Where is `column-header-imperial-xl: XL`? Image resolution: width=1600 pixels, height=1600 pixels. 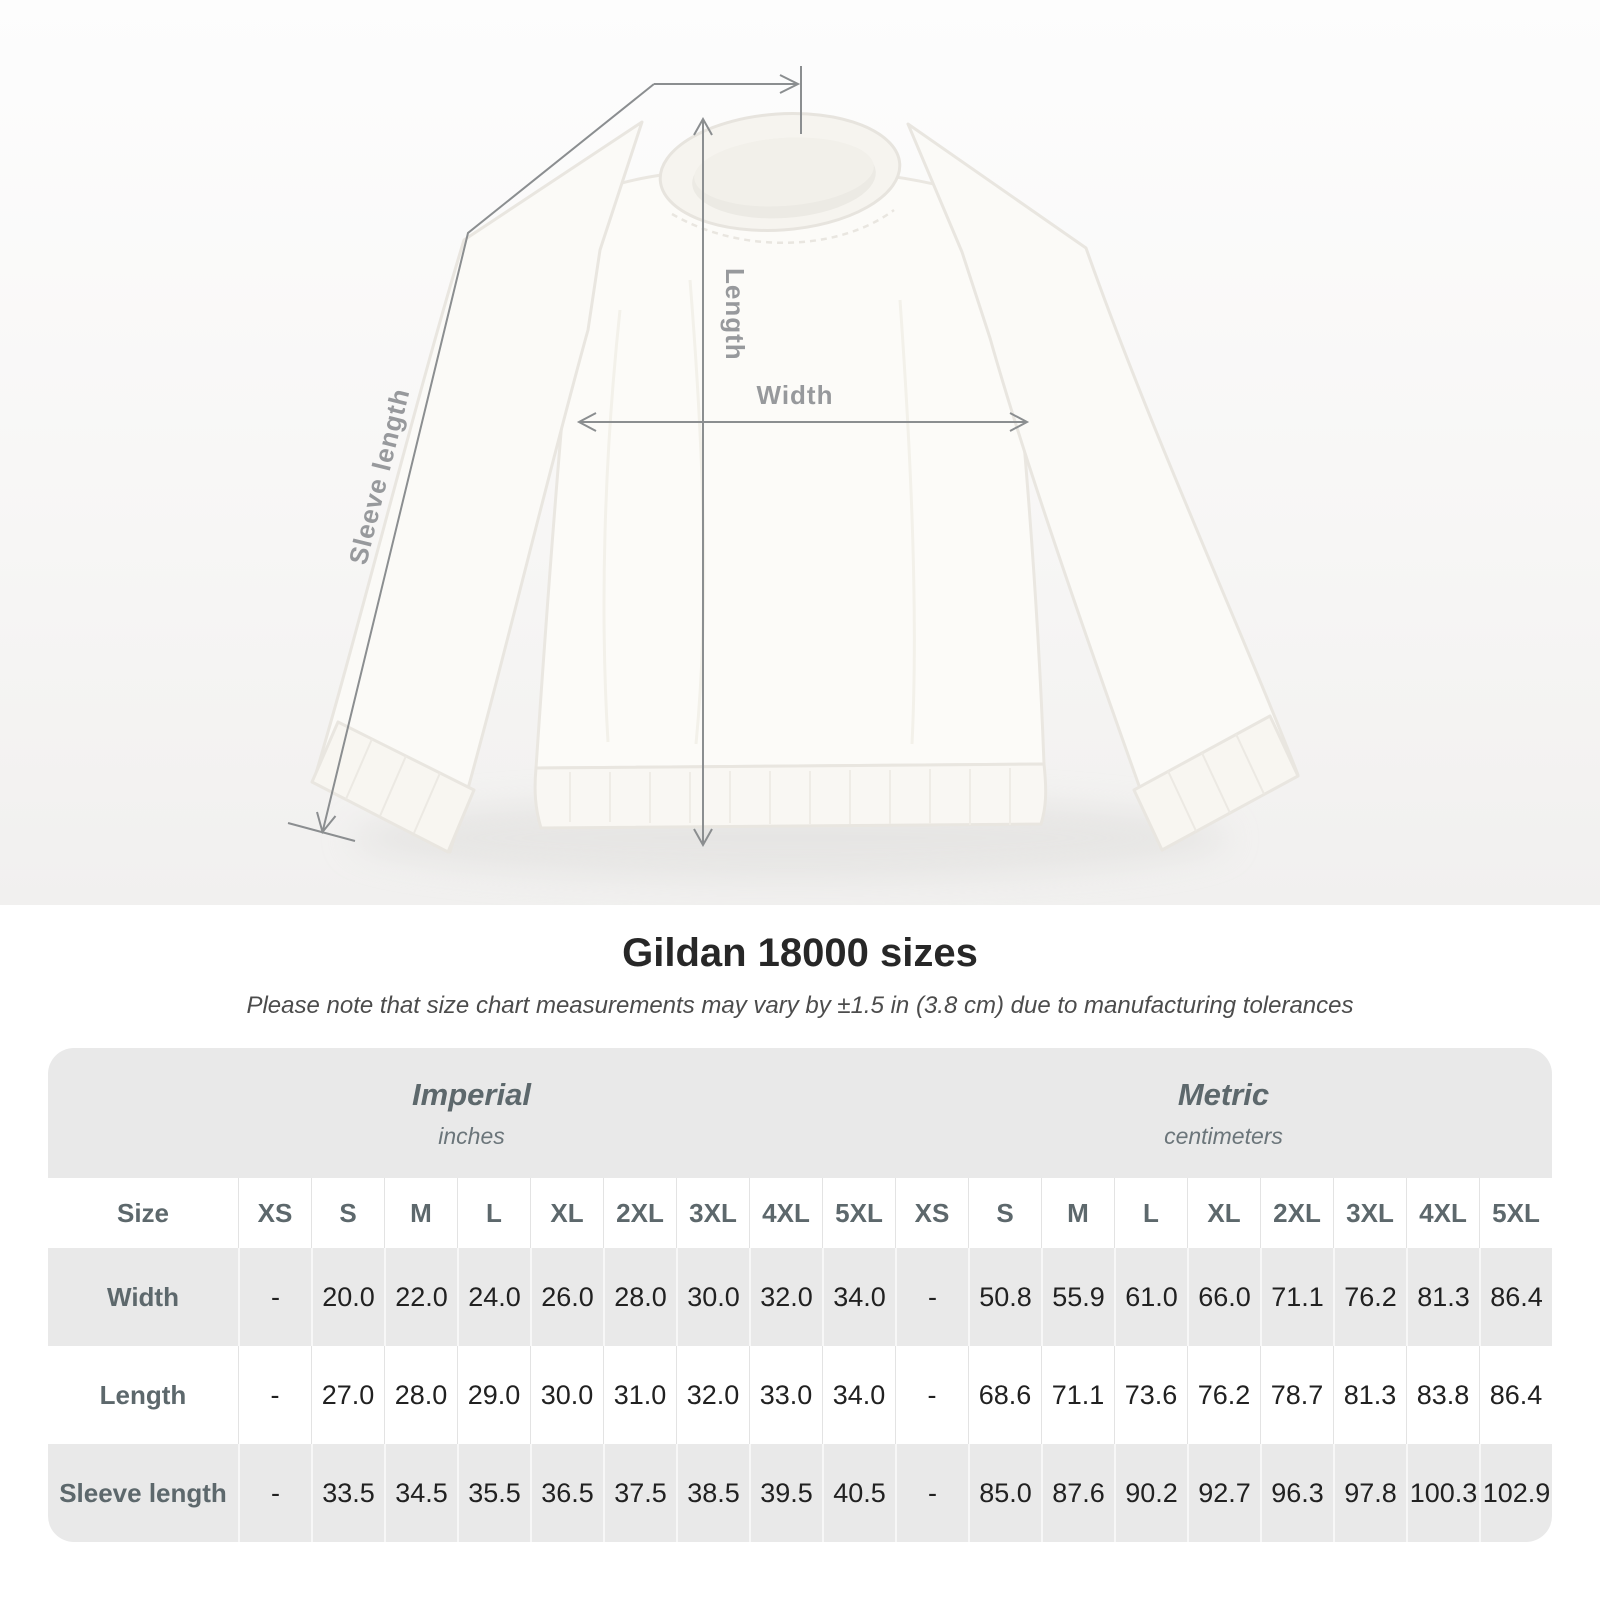
column-header-imperial-xl: XL is located at coordinates (566, 1213).